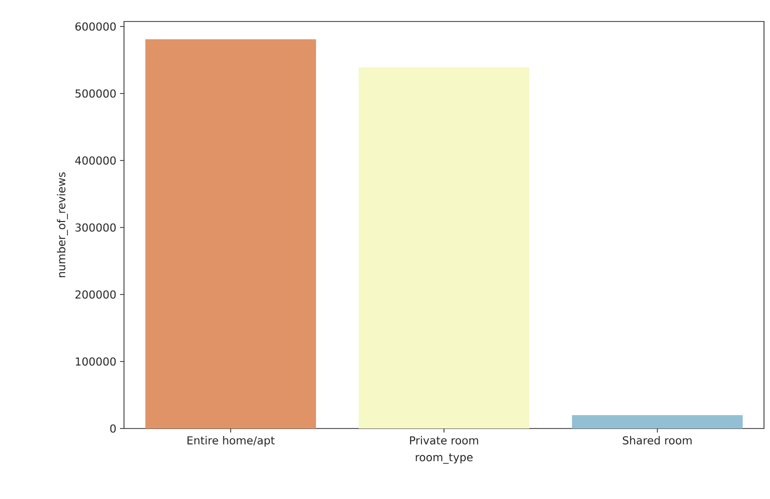  I want to click on y-tick-label: 400000, so click(95, 160).